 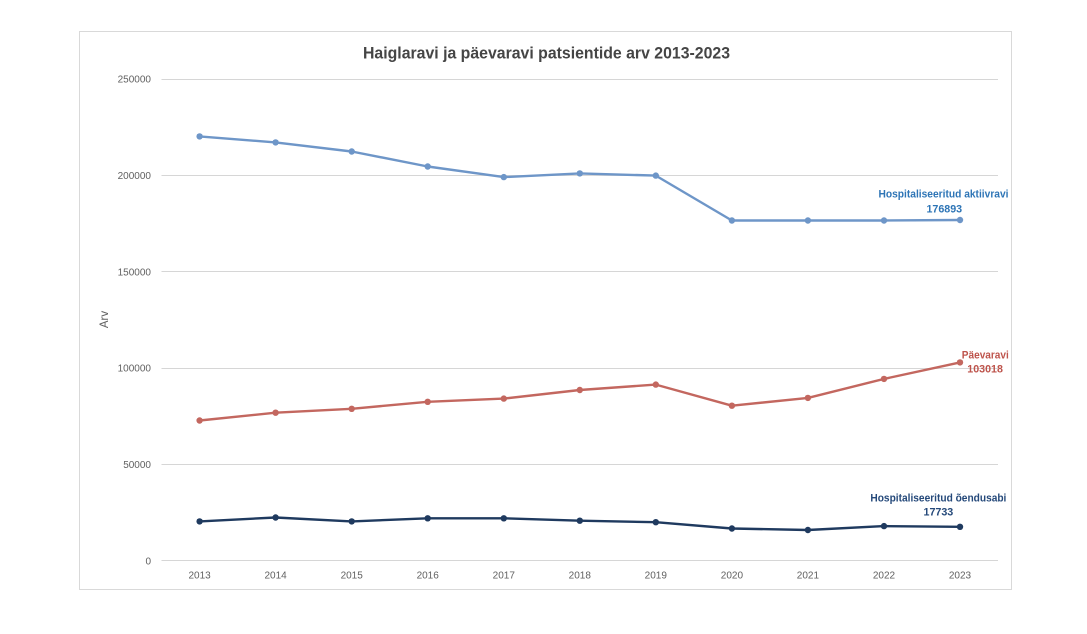 I want to click on svg-text: 2013, so click(x=199, y=576).